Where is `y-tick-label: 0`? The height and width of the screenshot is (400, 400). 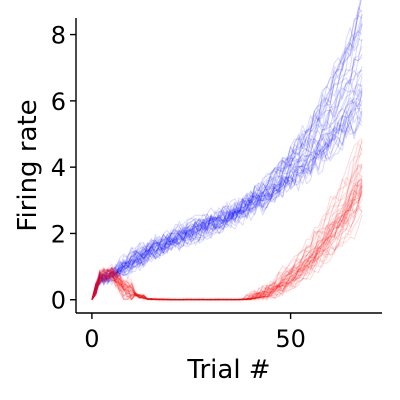
y-tick-label: 0 is located at coordinates (58, 301).